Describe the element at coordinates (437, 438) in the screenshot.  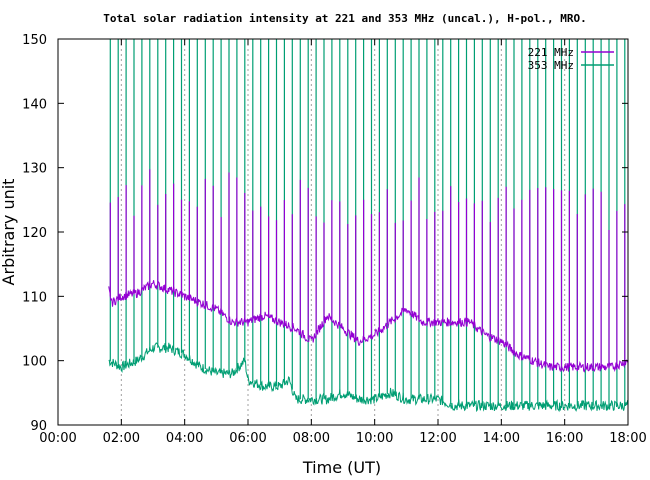
I see `x-tick-label: 12:00` at that location.